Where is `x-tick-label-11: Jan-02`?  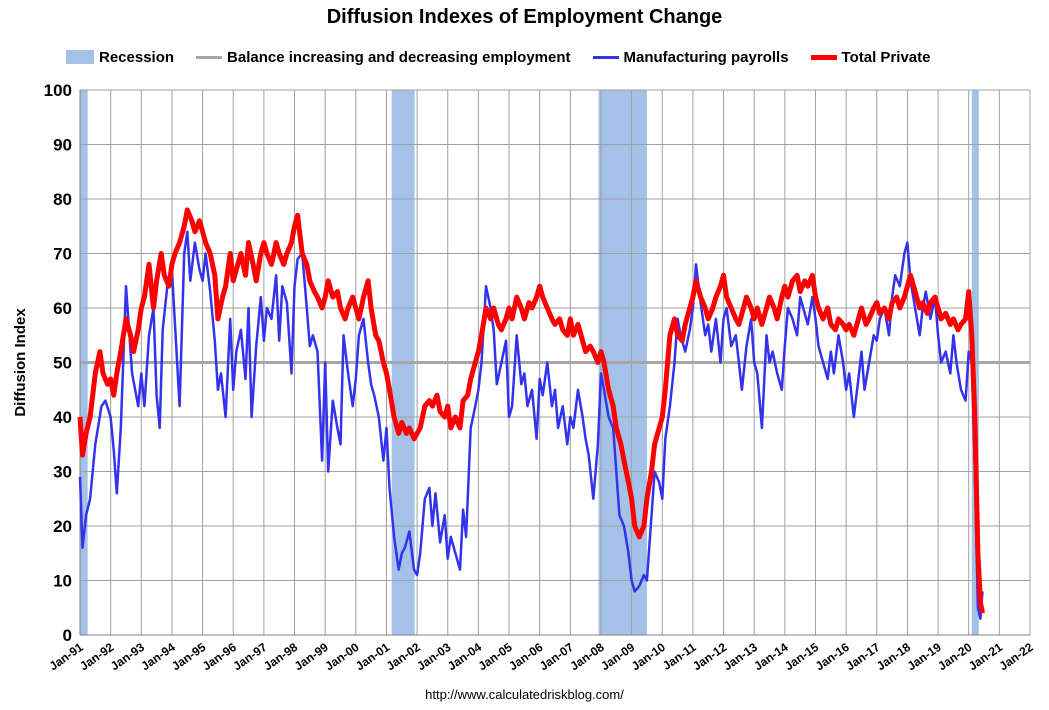
x-tick-label-11: Jan-02 is located at coordinates (403, 656).